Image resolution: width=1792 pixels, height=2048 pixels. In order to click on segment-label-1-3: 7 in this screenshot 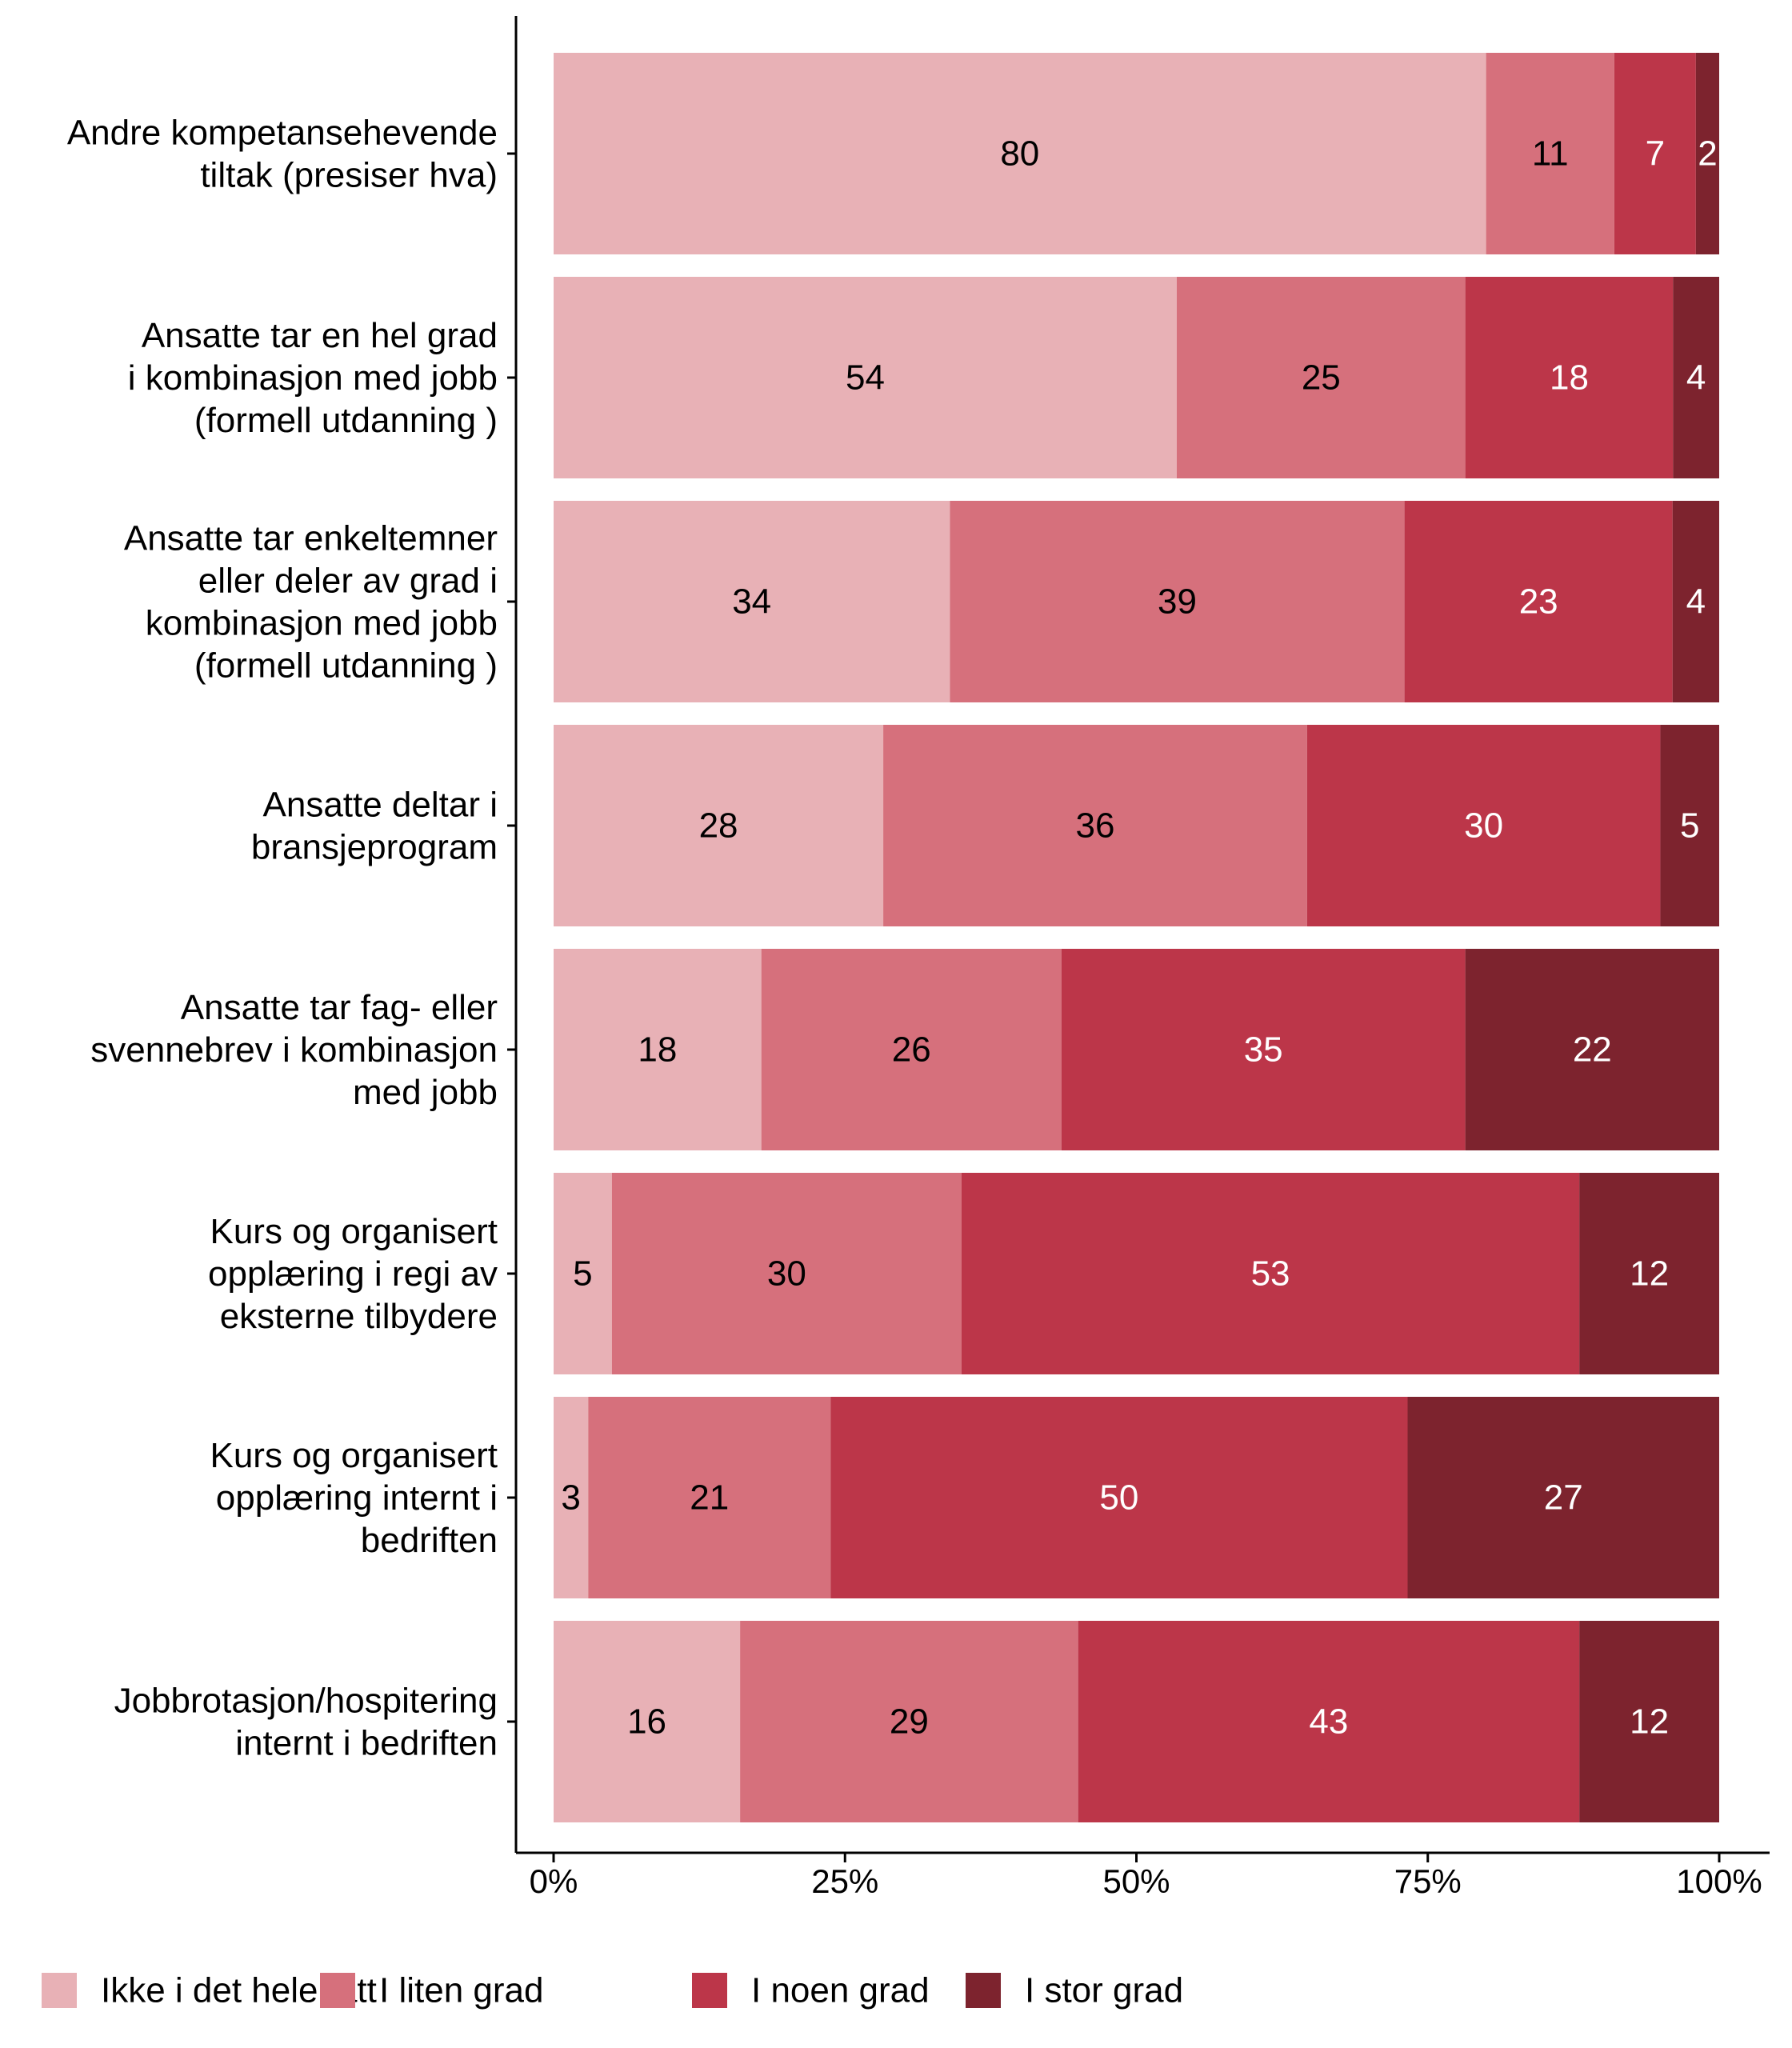, I will do `click(1655, 154)`.